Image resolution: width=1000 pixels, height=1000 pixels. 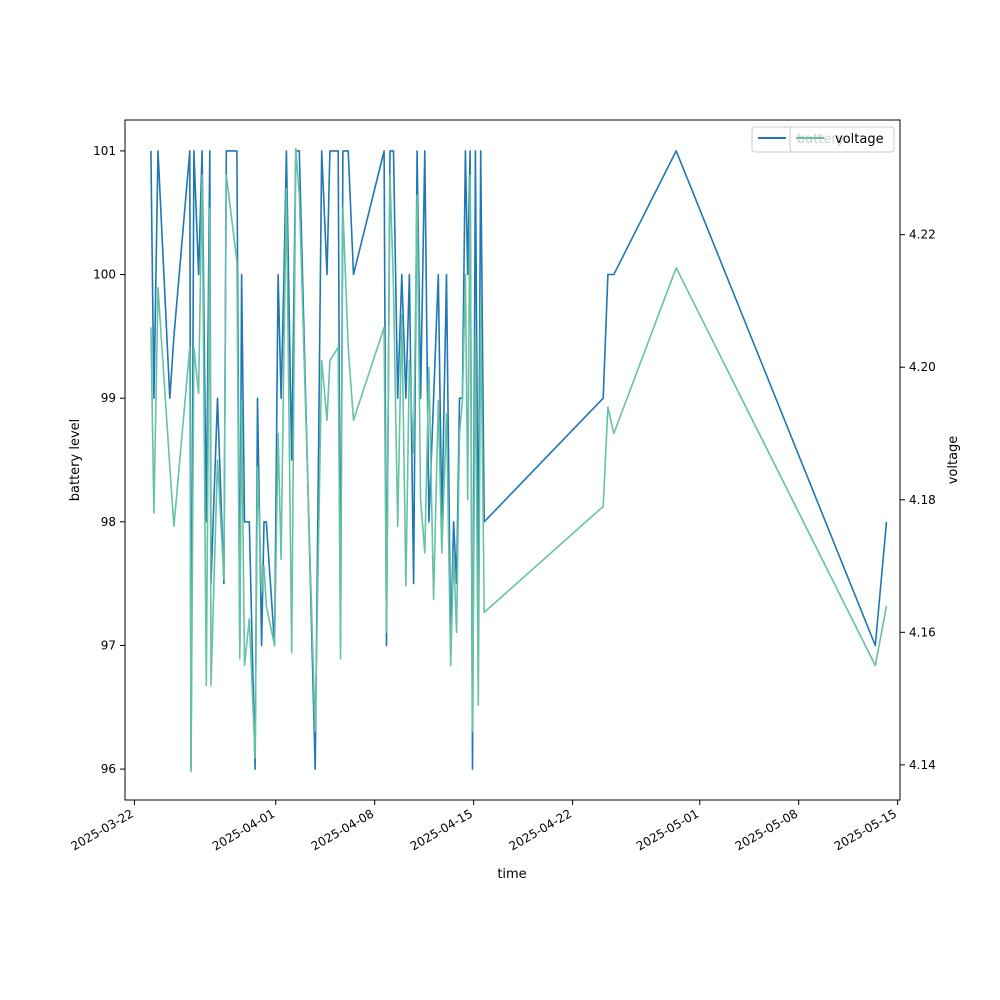 What do you see at coordinates (104, 275) in the screenshot?
I see `y-left-tick-label: 100` at bounding box center [104, 275].